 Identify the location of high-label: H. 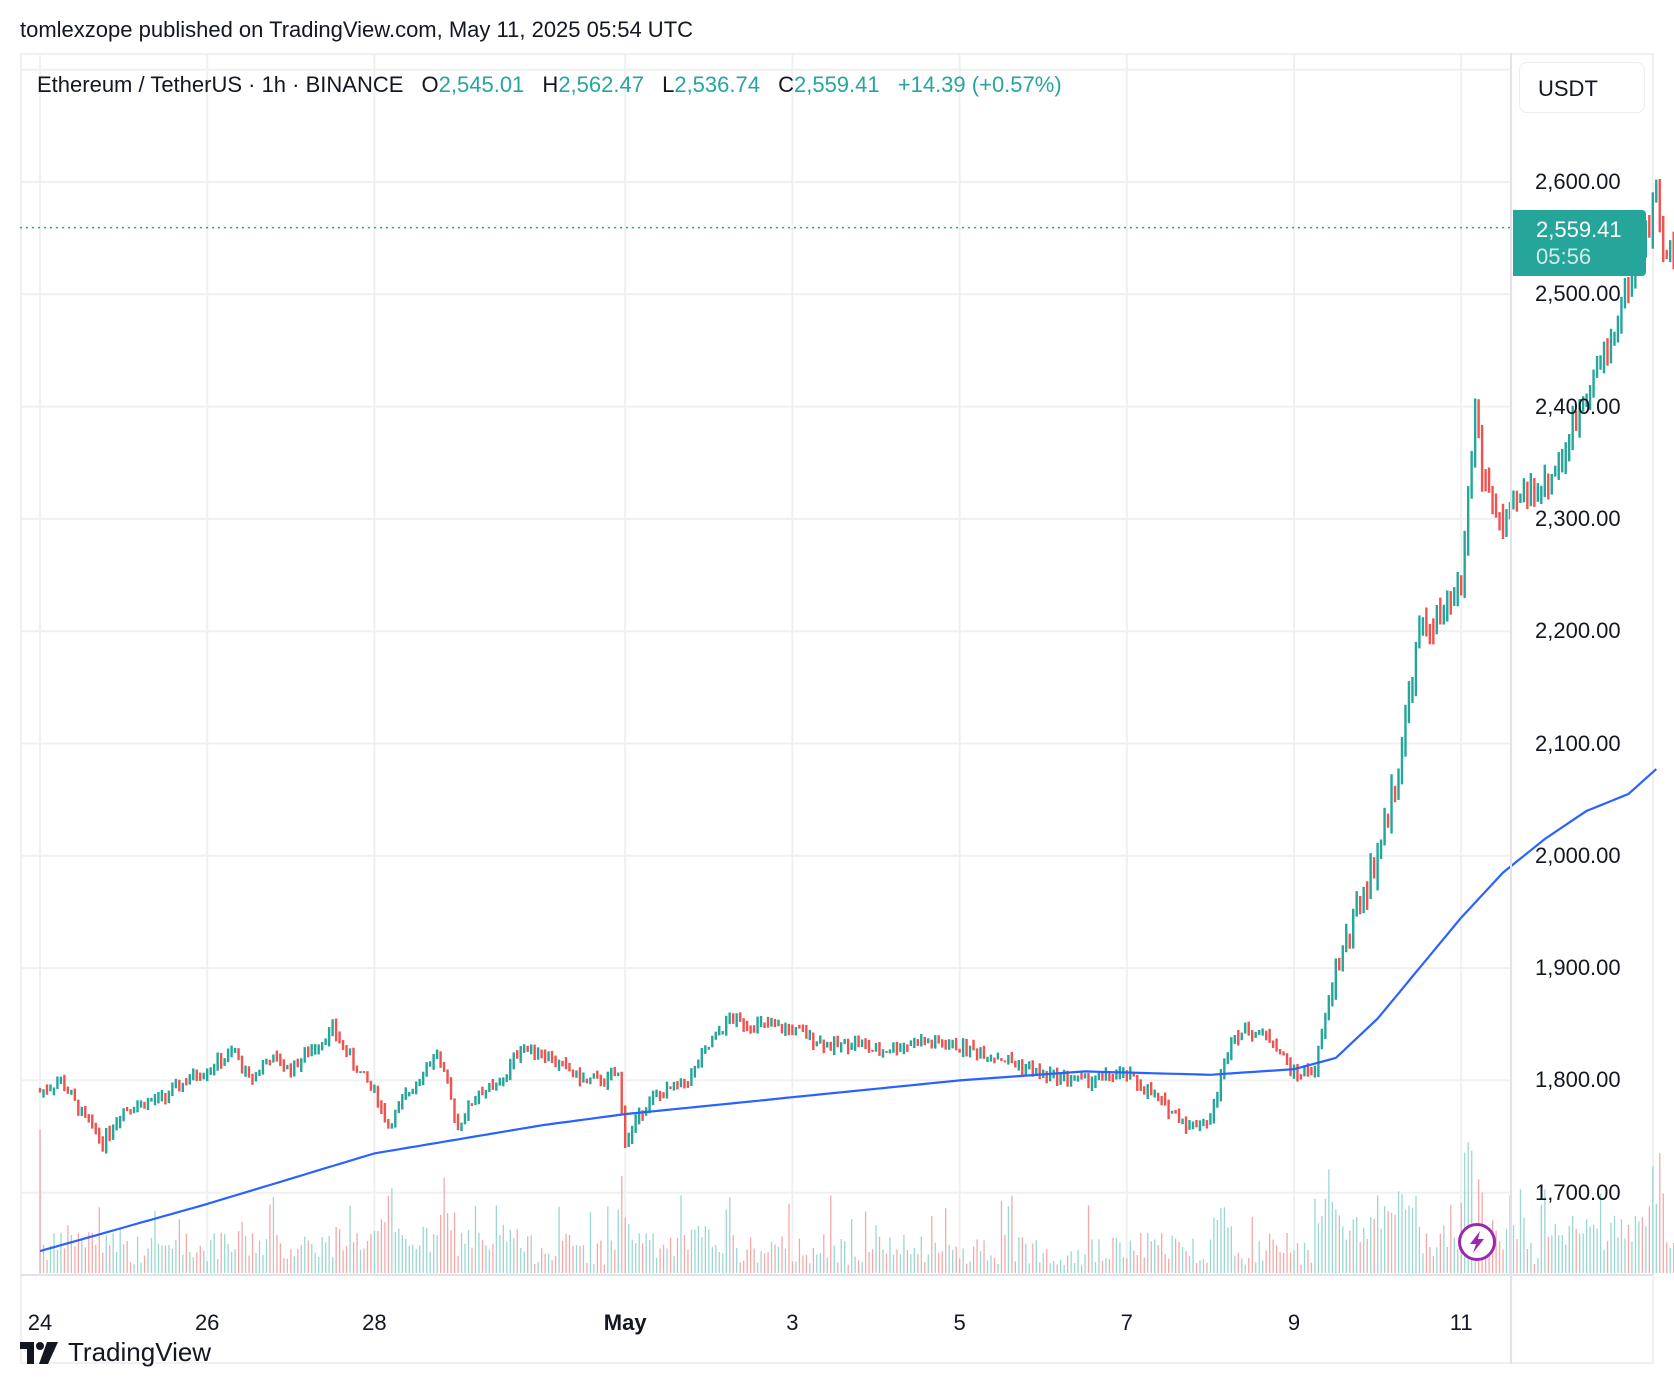
(550, 84).